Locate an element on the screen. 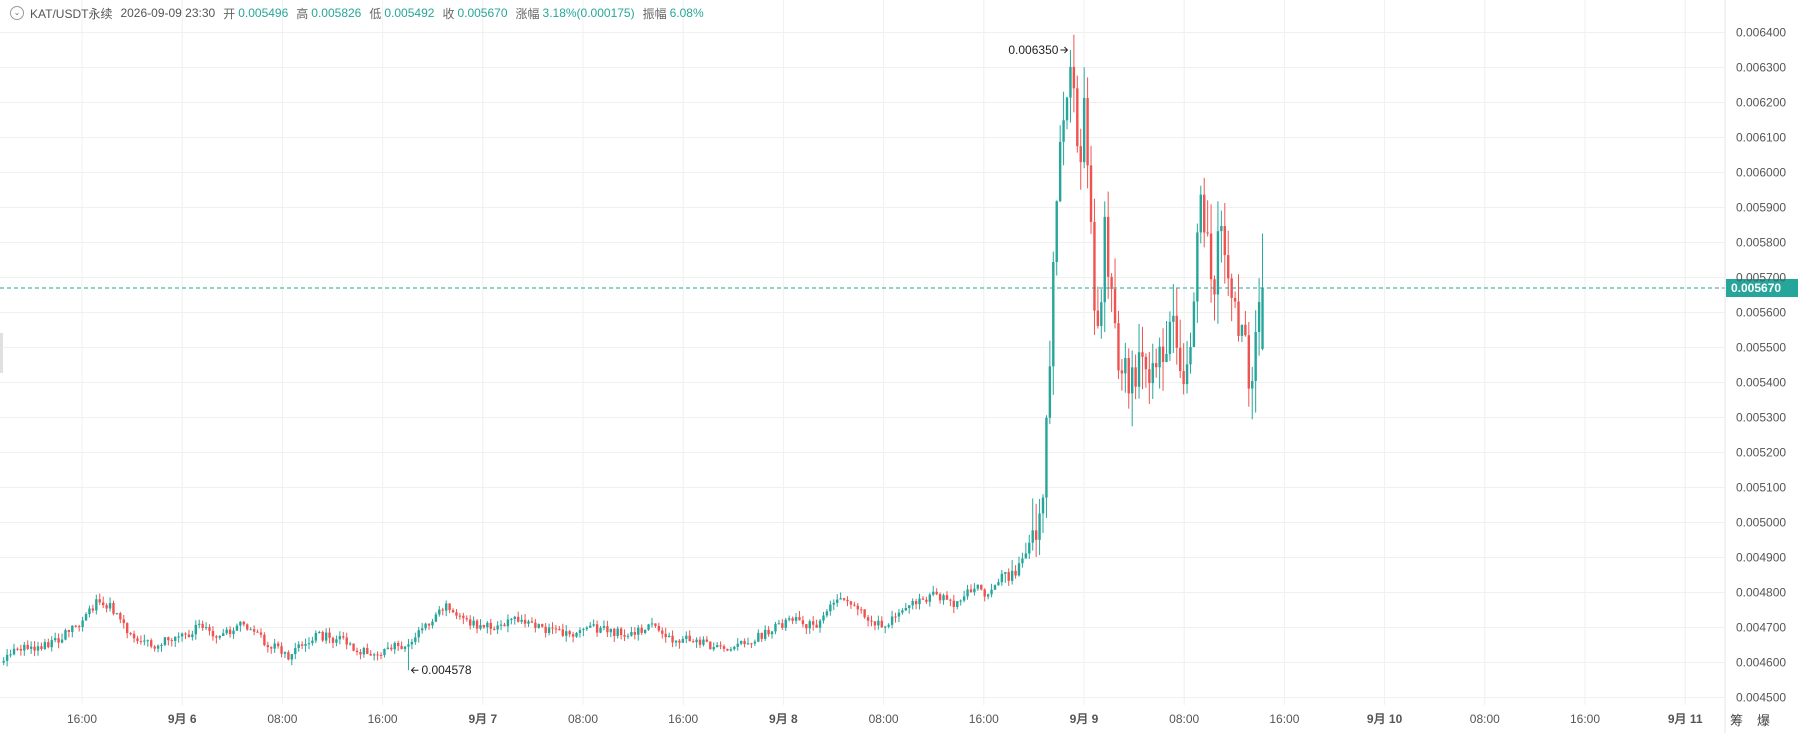 Image resolution: width=1800 pixels, height=733 pixels. x-tick-label: 9月 9 is located at coordinates (1084, 719).